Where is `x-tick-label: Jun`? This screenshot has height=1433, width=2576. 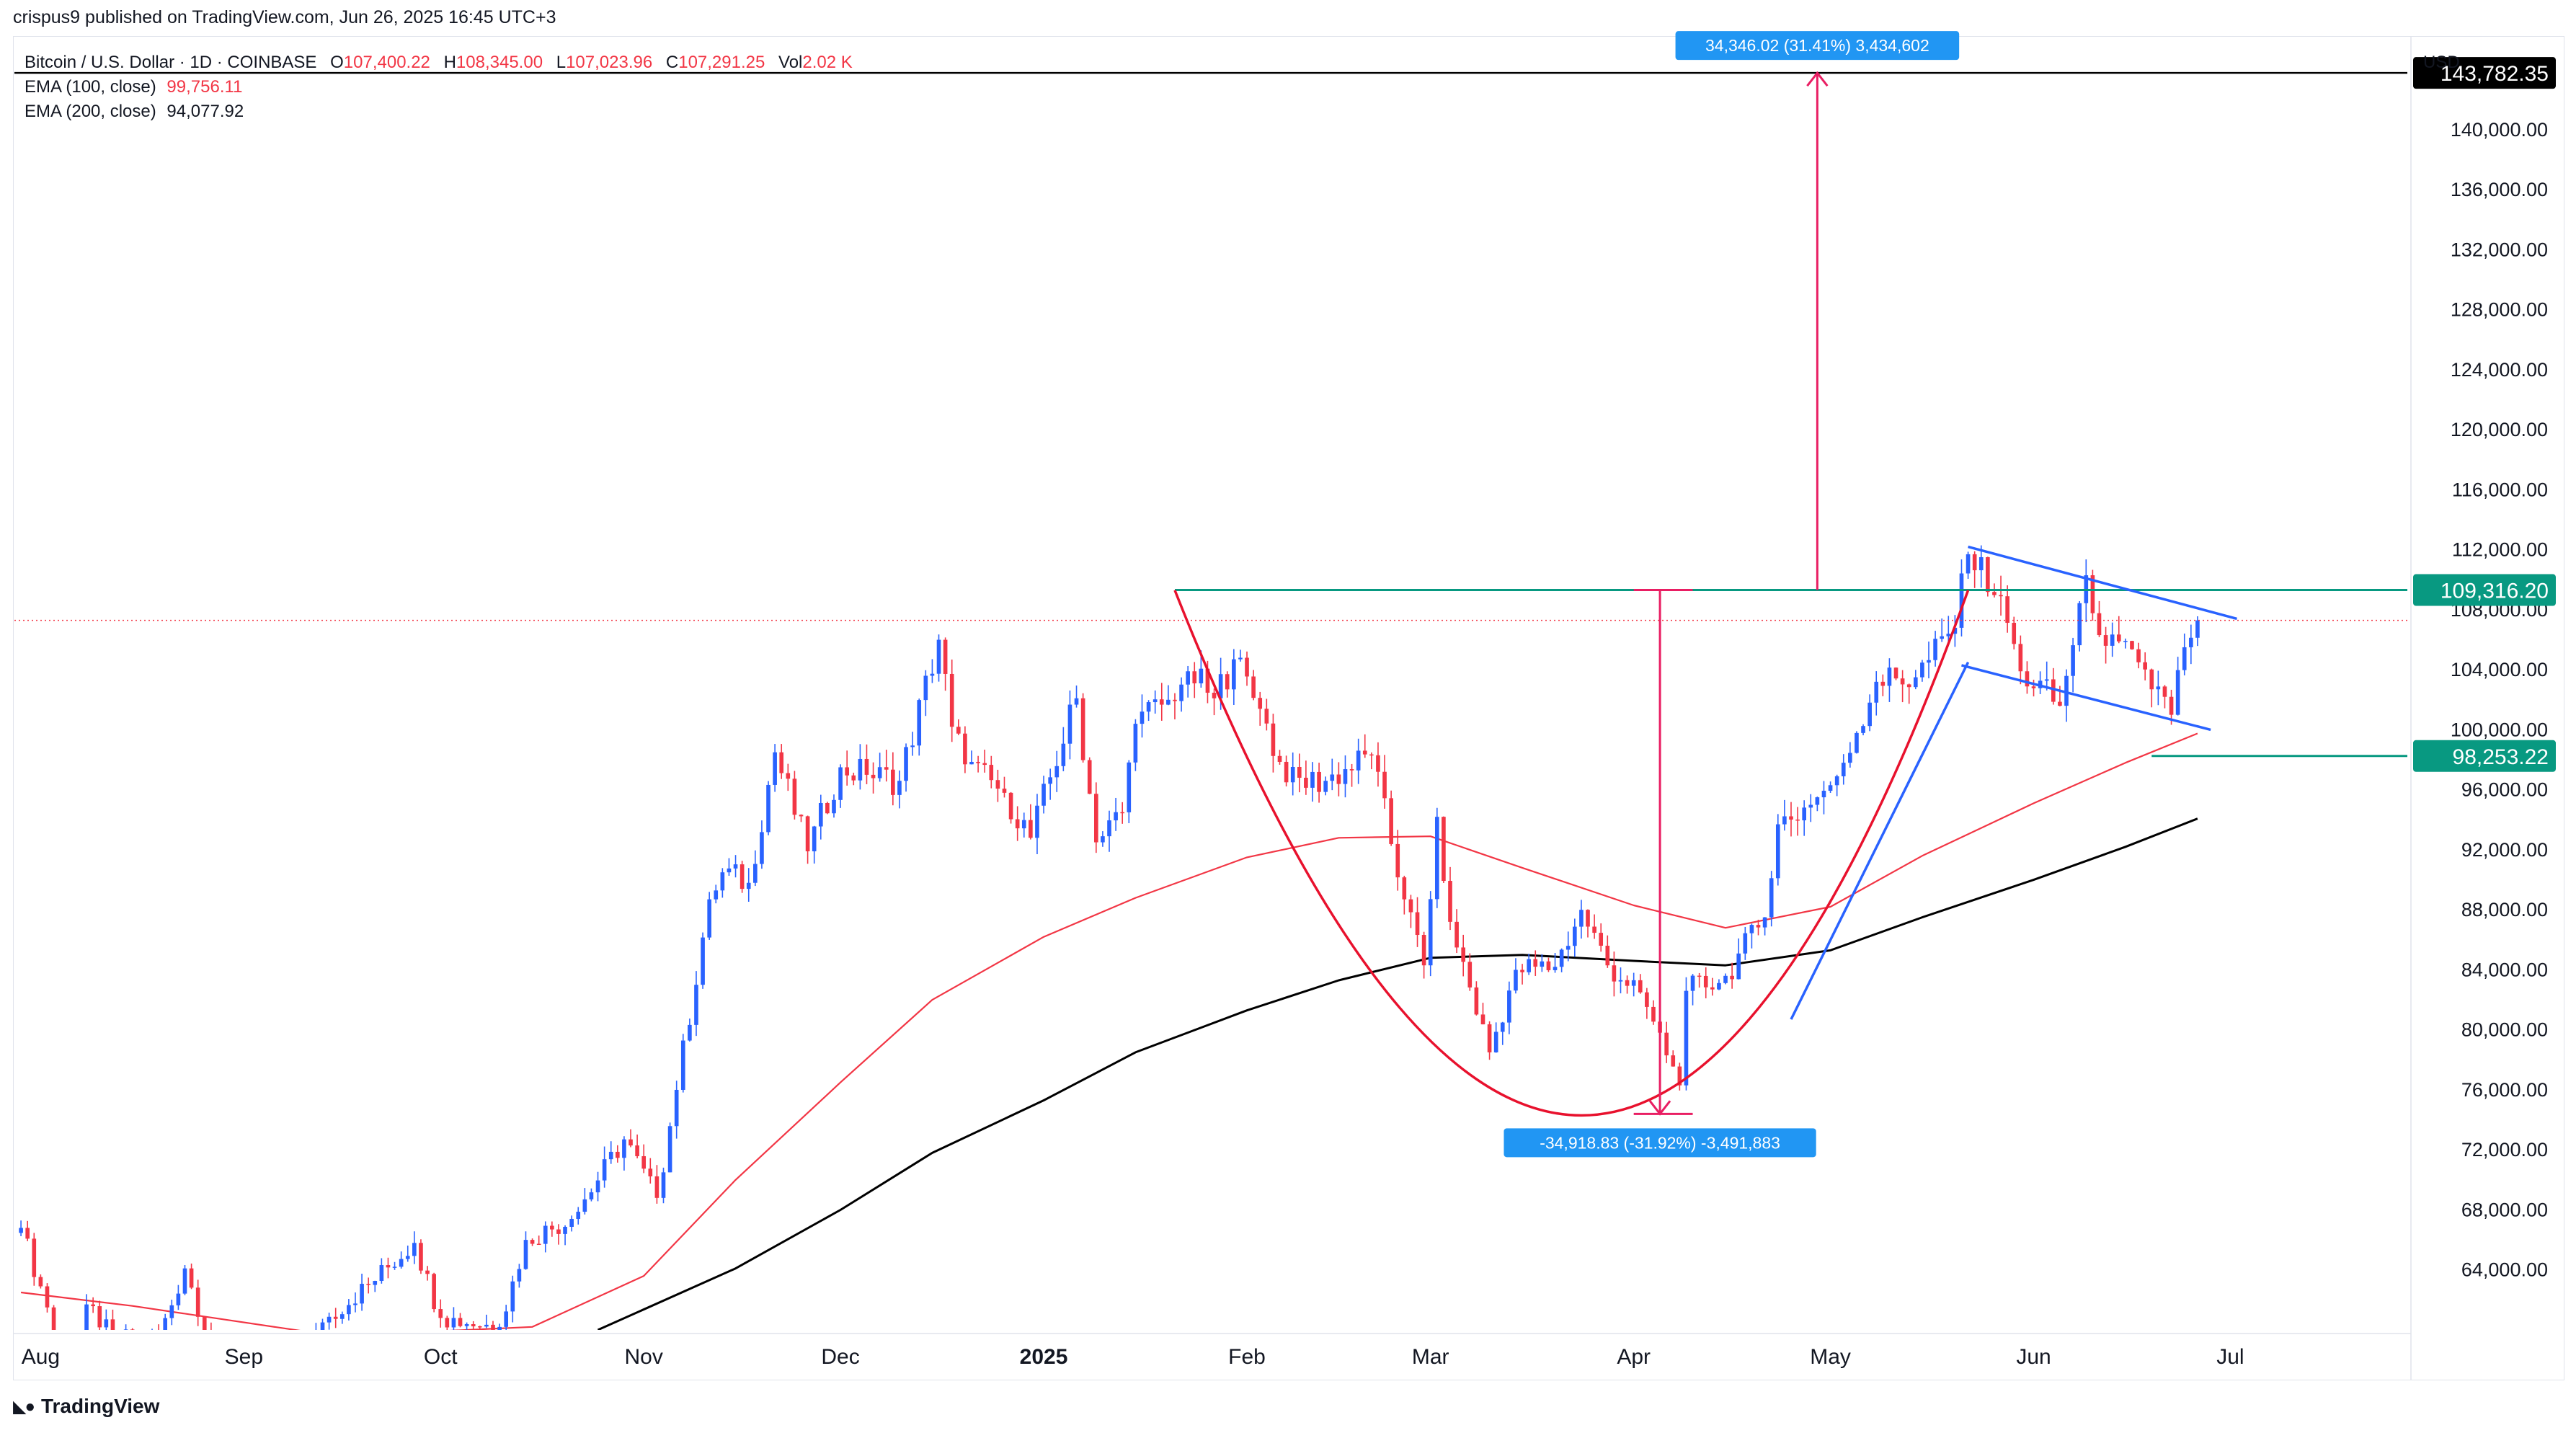
x-tick-label: Jun is located at coordinates (2033, 1357).